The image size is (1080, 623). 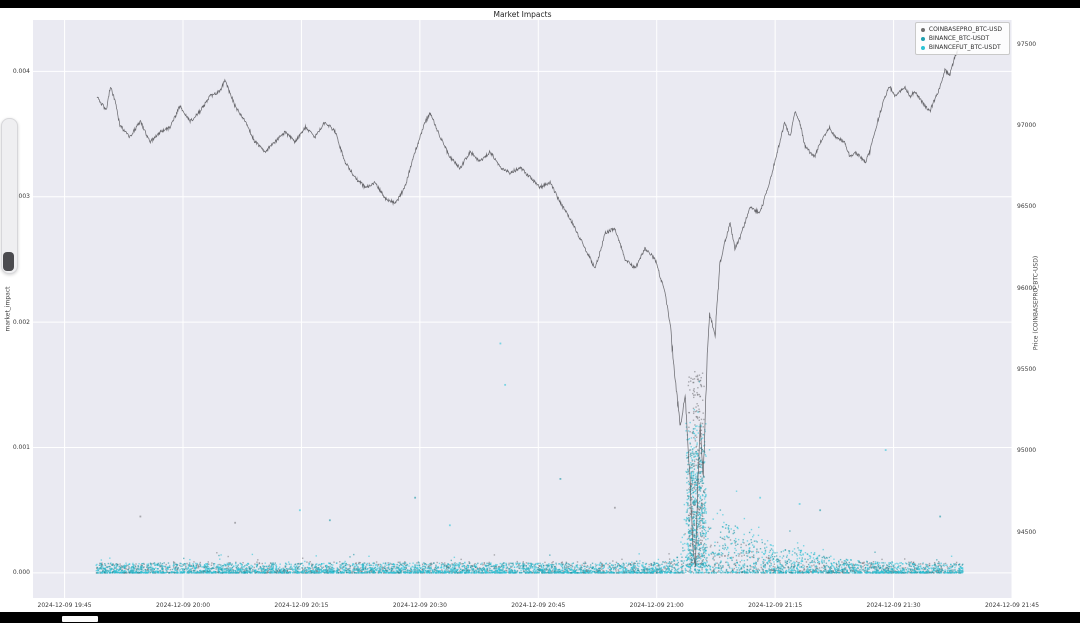 I want to click on y-right-tick-label: 97500, so click(x=1027, y=44).